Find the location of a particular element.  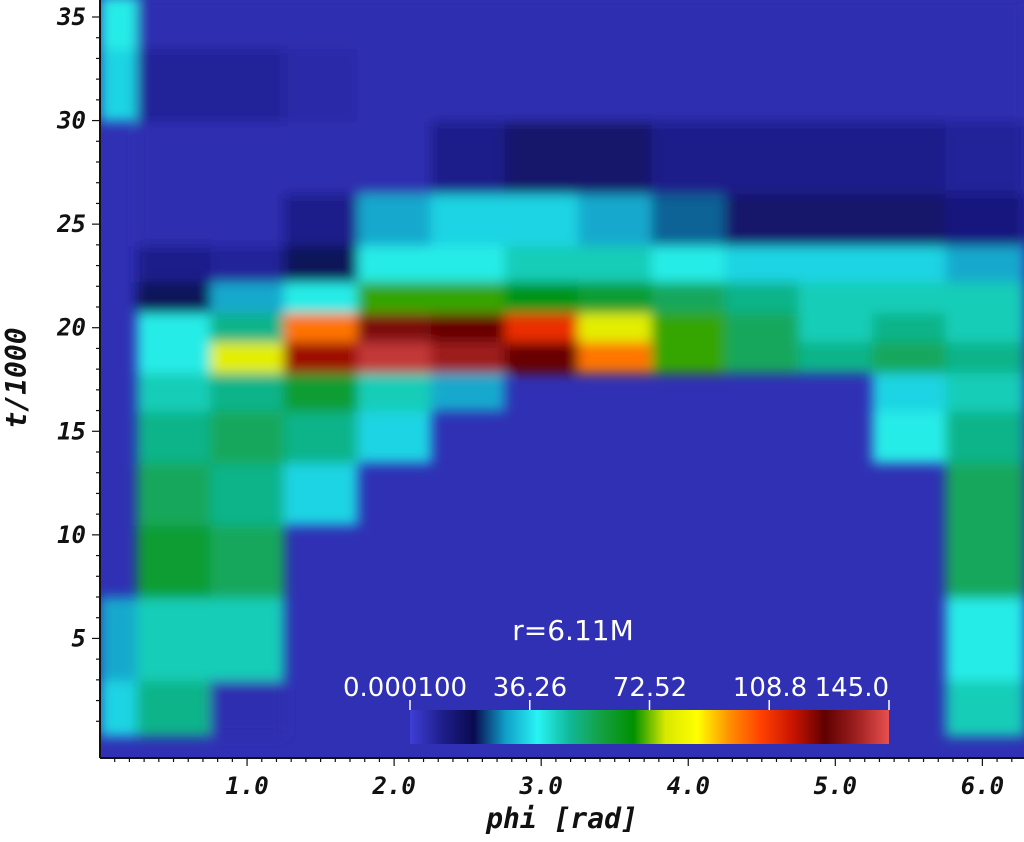

x-tick-label: 2.0 is located at coordinates (393, 786).